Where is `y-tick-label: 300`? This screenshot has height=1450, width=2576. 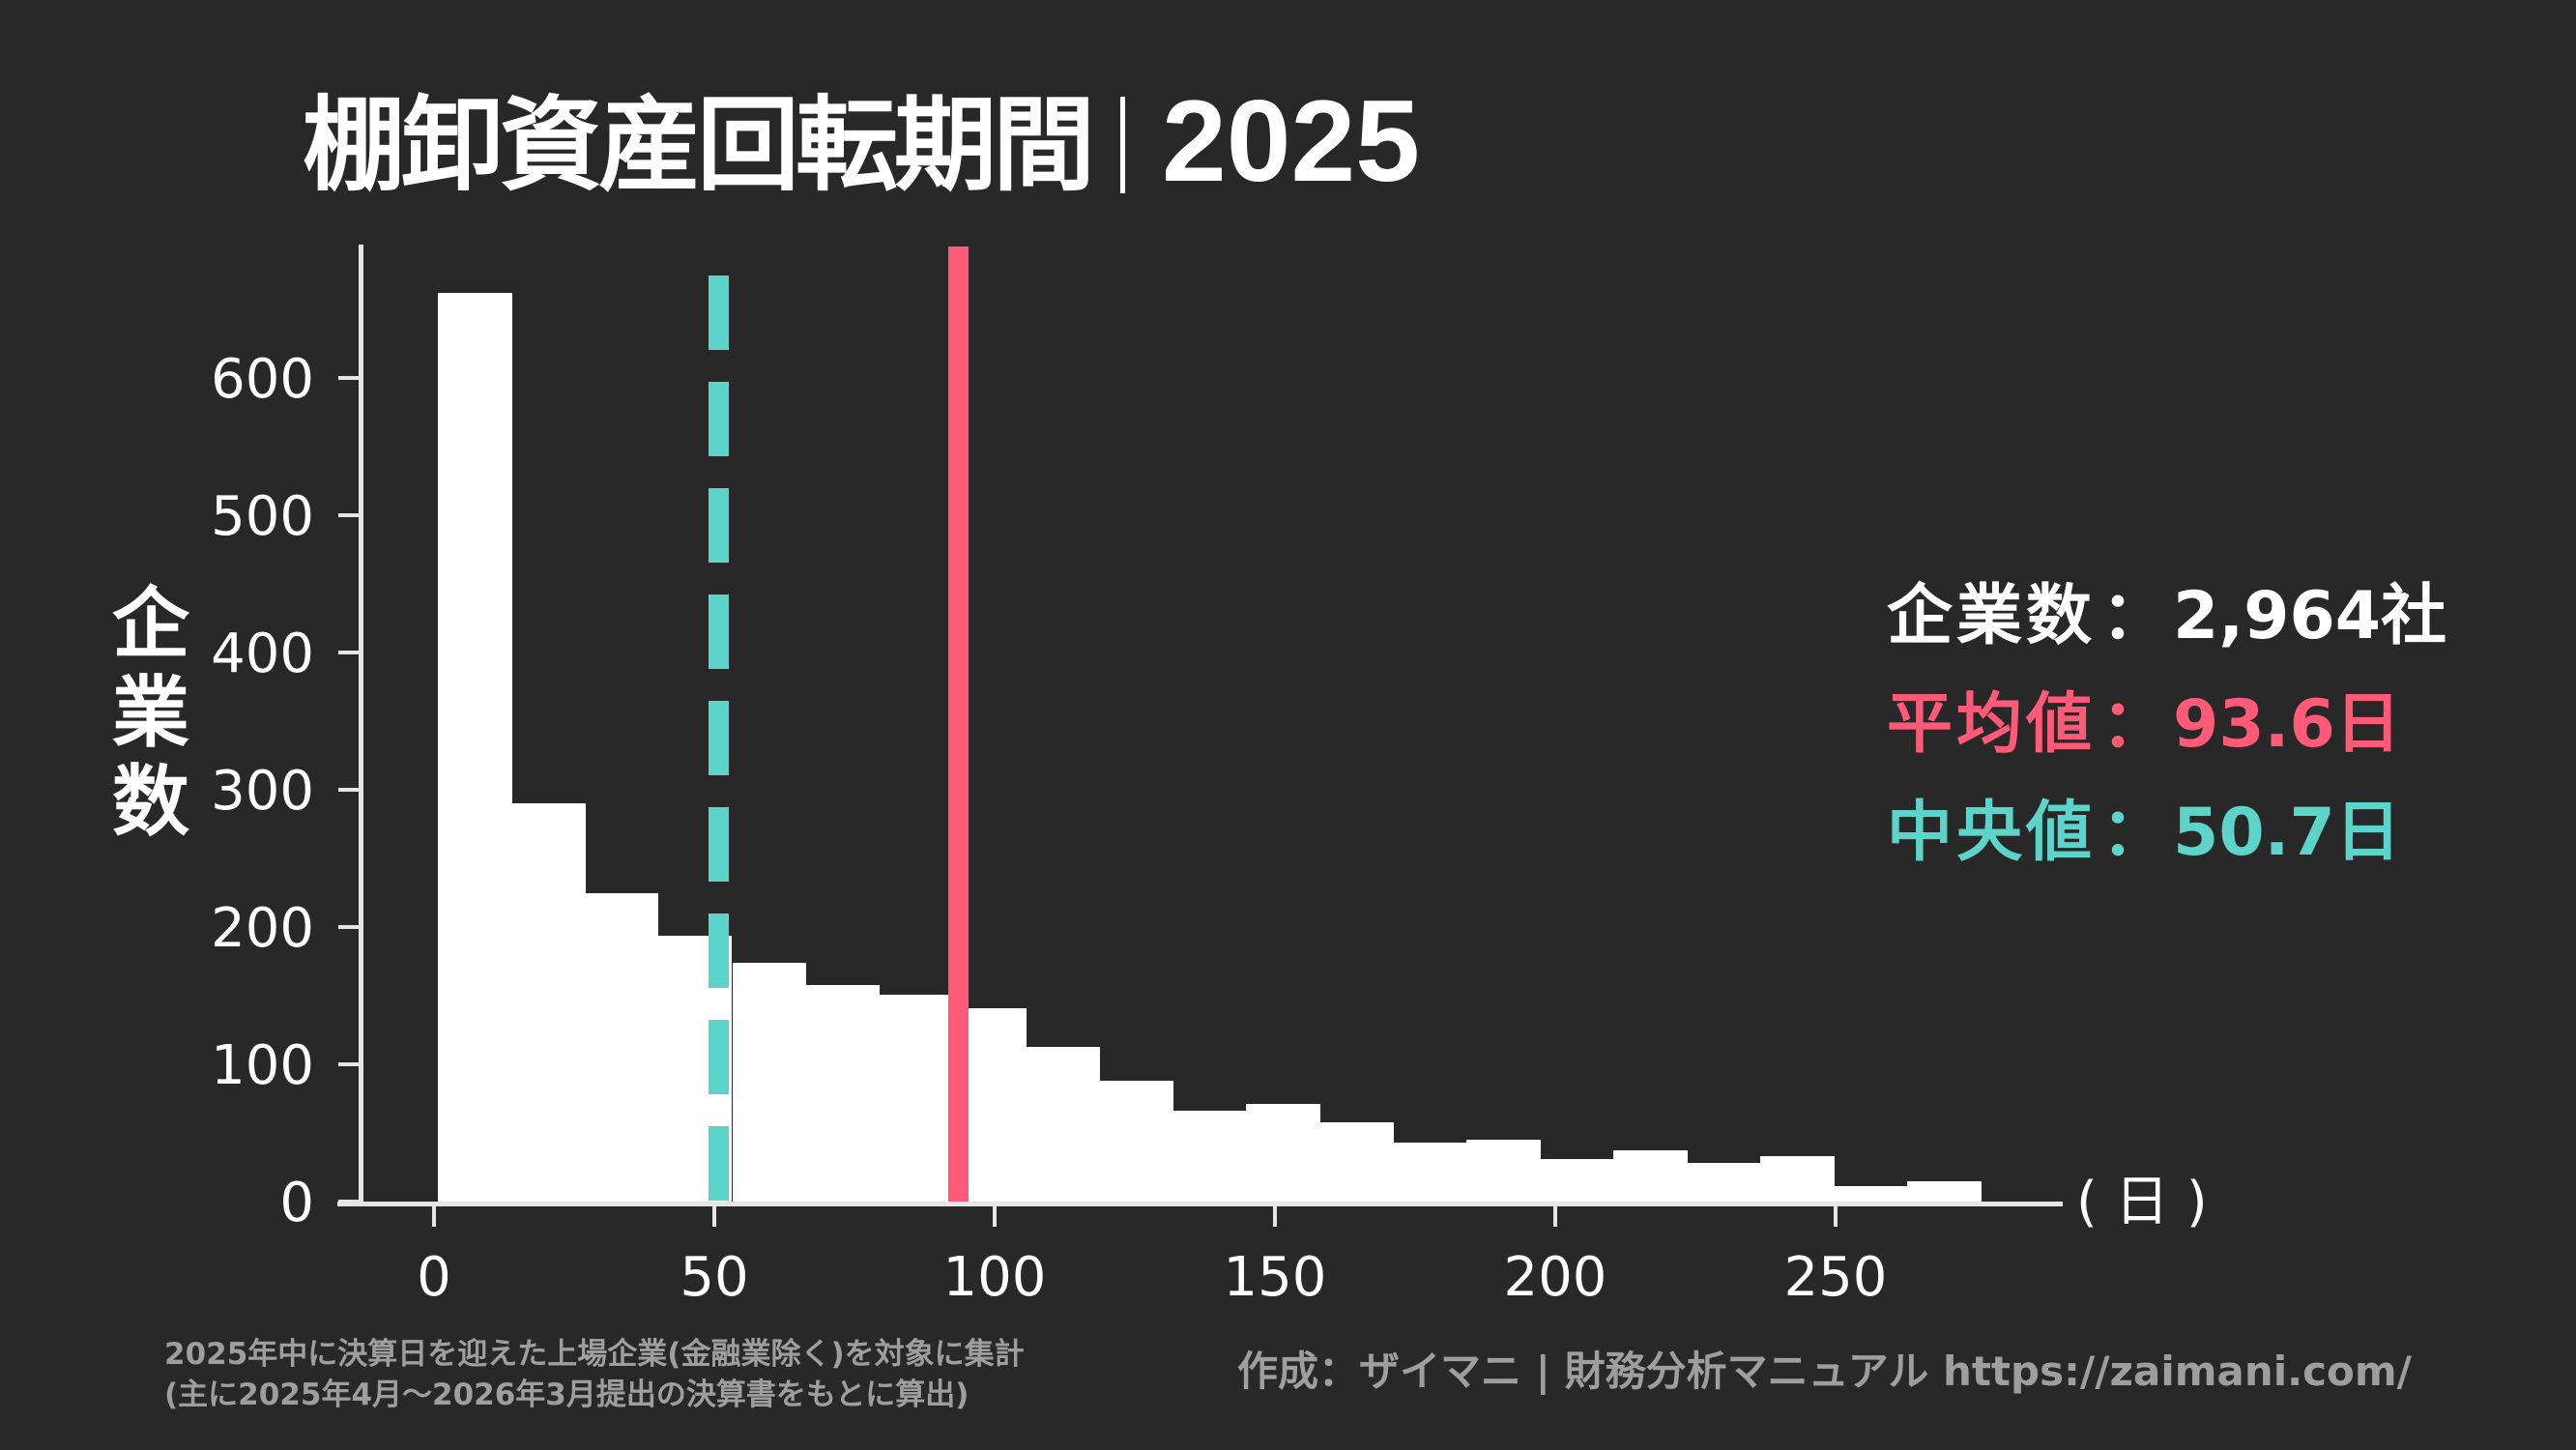 y-tick-label: 300 is located at coordinates (262, 792).